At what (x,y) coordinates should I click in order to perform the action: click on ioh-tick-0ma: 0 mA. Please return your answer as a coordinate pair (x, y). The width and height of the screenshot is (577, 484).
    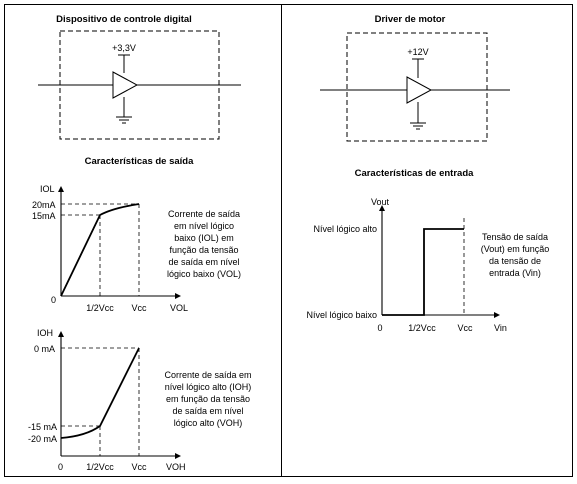
    Looking at the image, I should click on (44, 349).